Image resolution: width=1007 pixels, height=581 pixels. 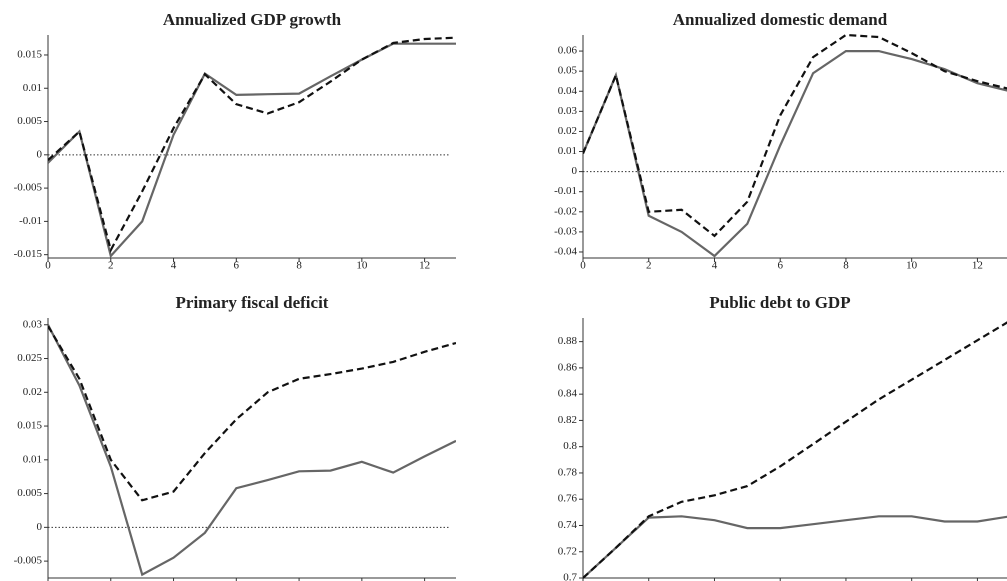 What do you see at coordinates (28, 254) in the screenshot?
I see `y-tick-label: -0.015` at bounding box center [28, 254].